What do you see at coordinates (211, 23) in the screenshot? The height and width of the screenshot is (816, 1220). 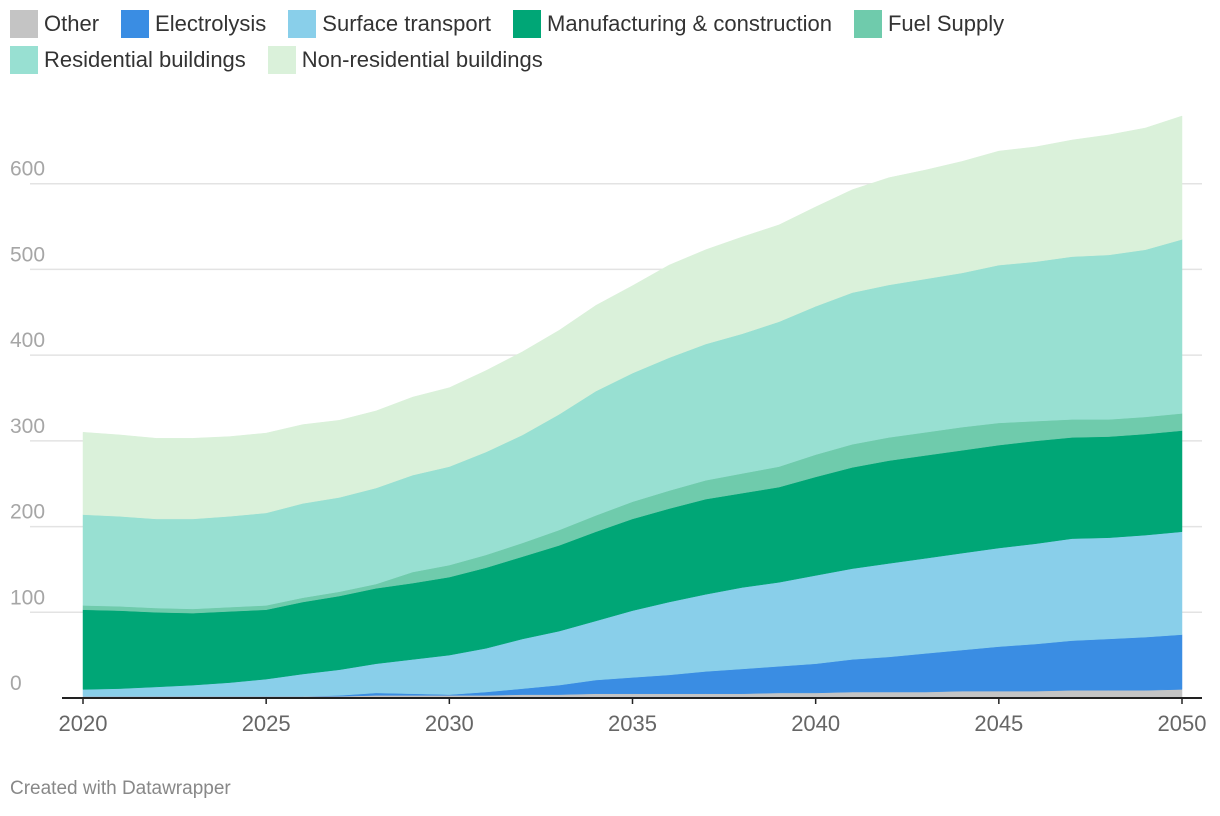 I see `legend-label-electrolysis: Electrolysis` at bounding box center [211, 23].